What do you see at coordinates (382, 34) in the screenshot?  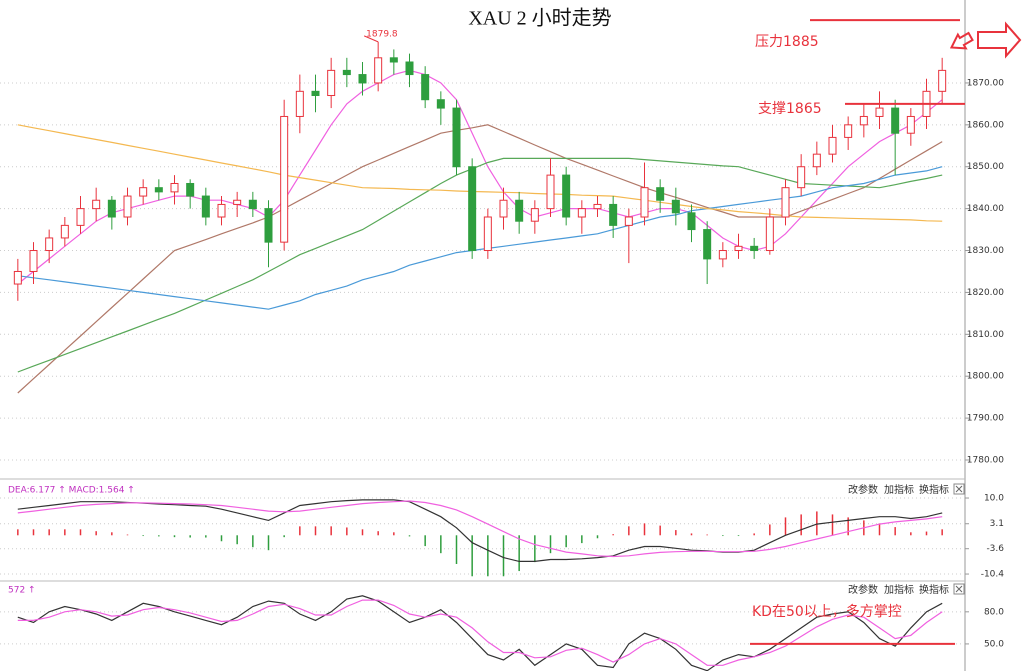 I see `high-label: 1879.8` at bounding box center [382, 34].